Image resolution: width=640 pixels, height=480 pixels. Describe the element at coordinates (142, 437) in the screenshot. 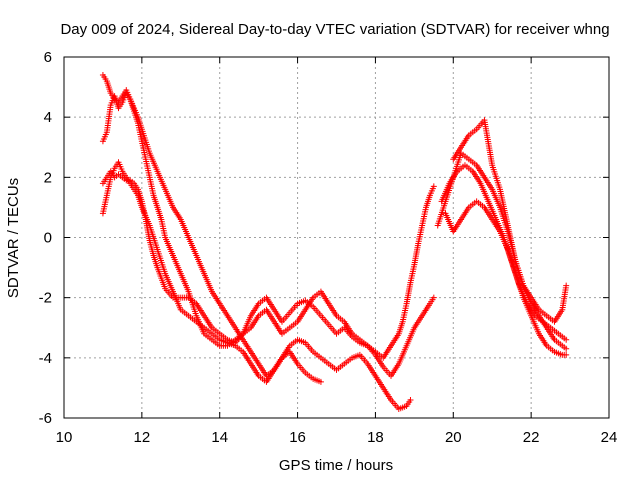

I see `x-tick-label: 12` at that location.